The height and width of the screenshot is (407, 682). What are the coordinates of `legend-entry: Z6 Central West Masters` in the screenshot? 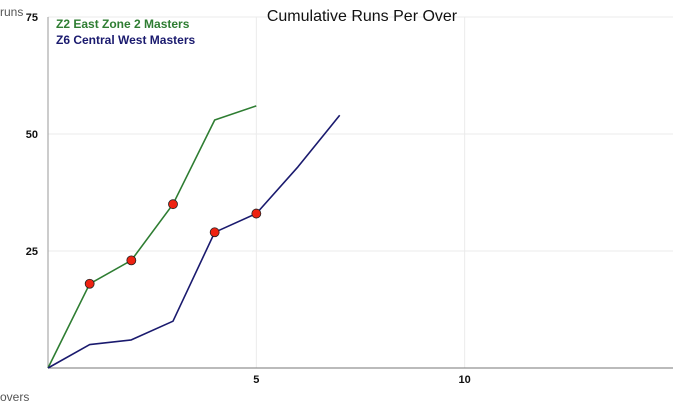 It's located at (125, 40).